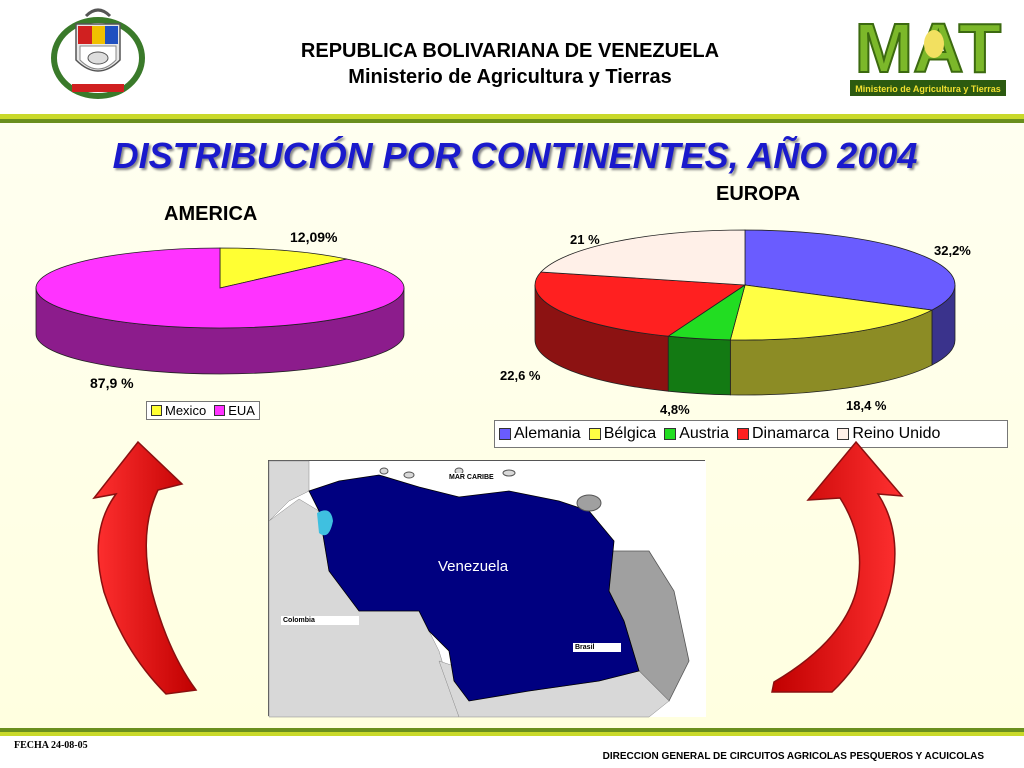  What do you see at coordinates (758, 194) in the screenshot?
I see `europa-chart-title: EUROPA` at bounding box center [758, 194].